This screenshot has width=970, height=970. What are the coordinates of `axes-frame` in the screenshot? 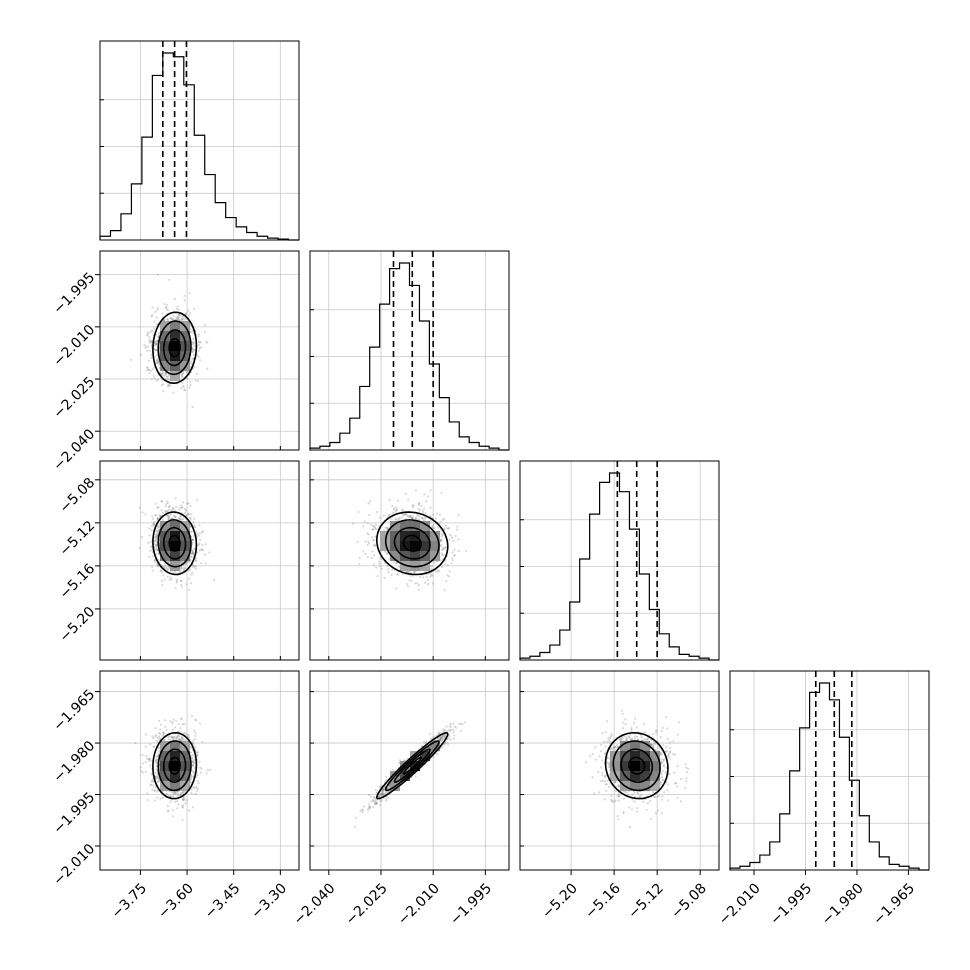 It's located at (409, 560).